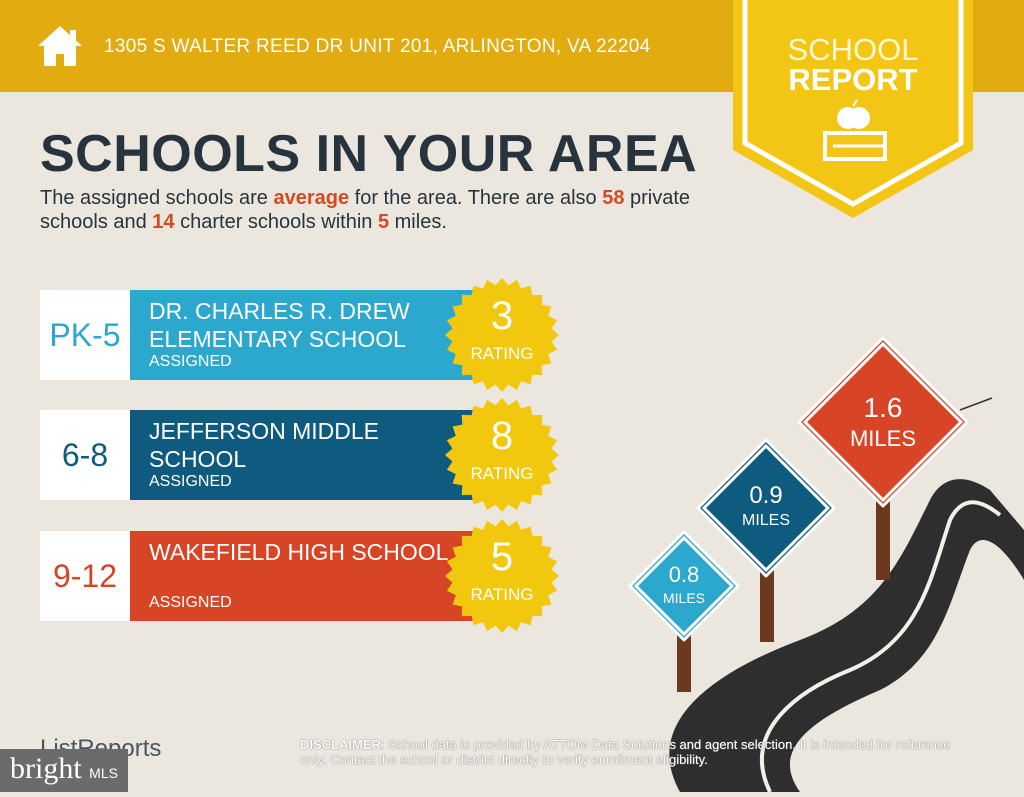  I want to click on rating-seal: 8 RATING, so click(502, 455).